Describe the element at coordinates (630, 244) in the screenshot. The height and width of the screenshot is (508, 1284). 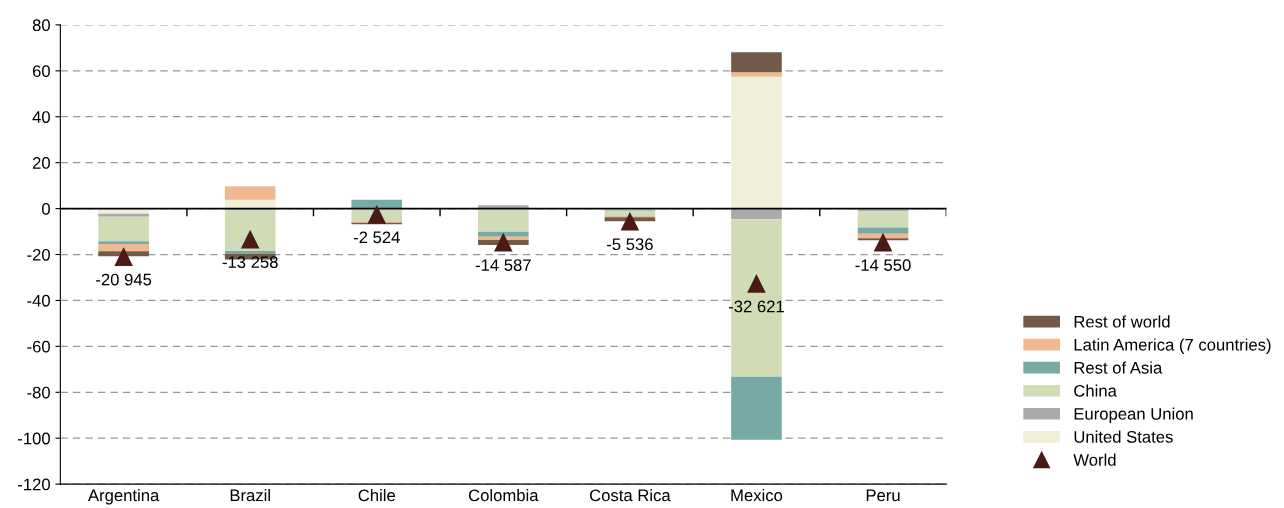
I see `annotation: -5 536` at that location.